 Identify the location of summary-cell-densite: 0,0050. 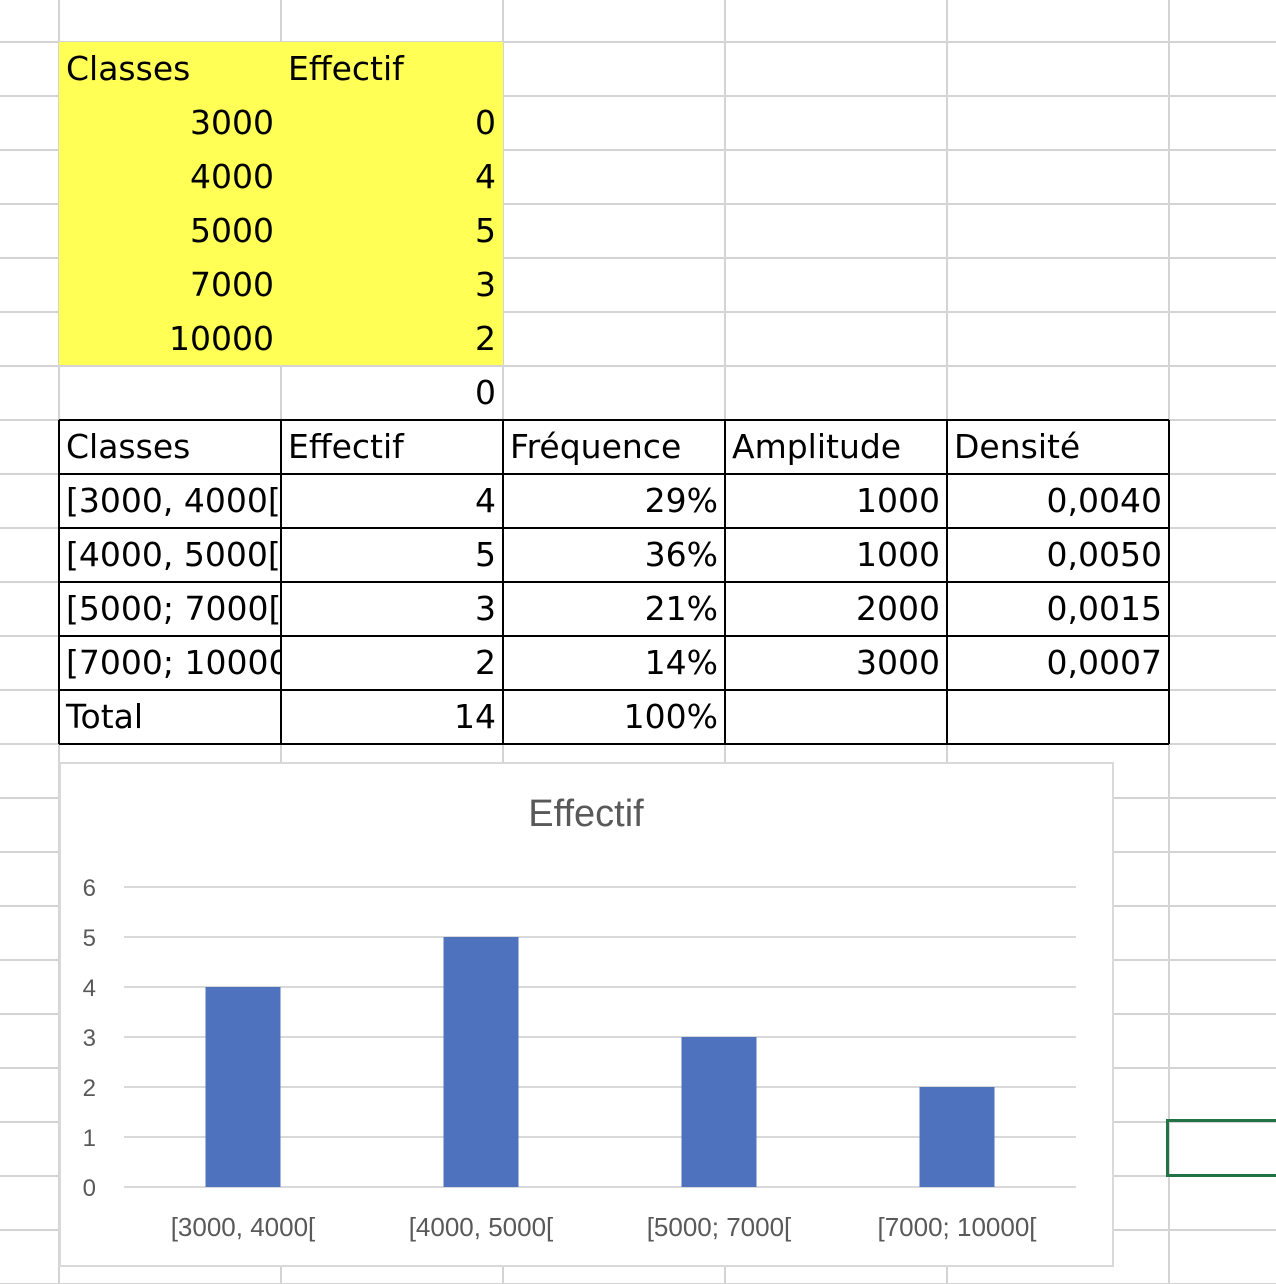
(1104, 554).